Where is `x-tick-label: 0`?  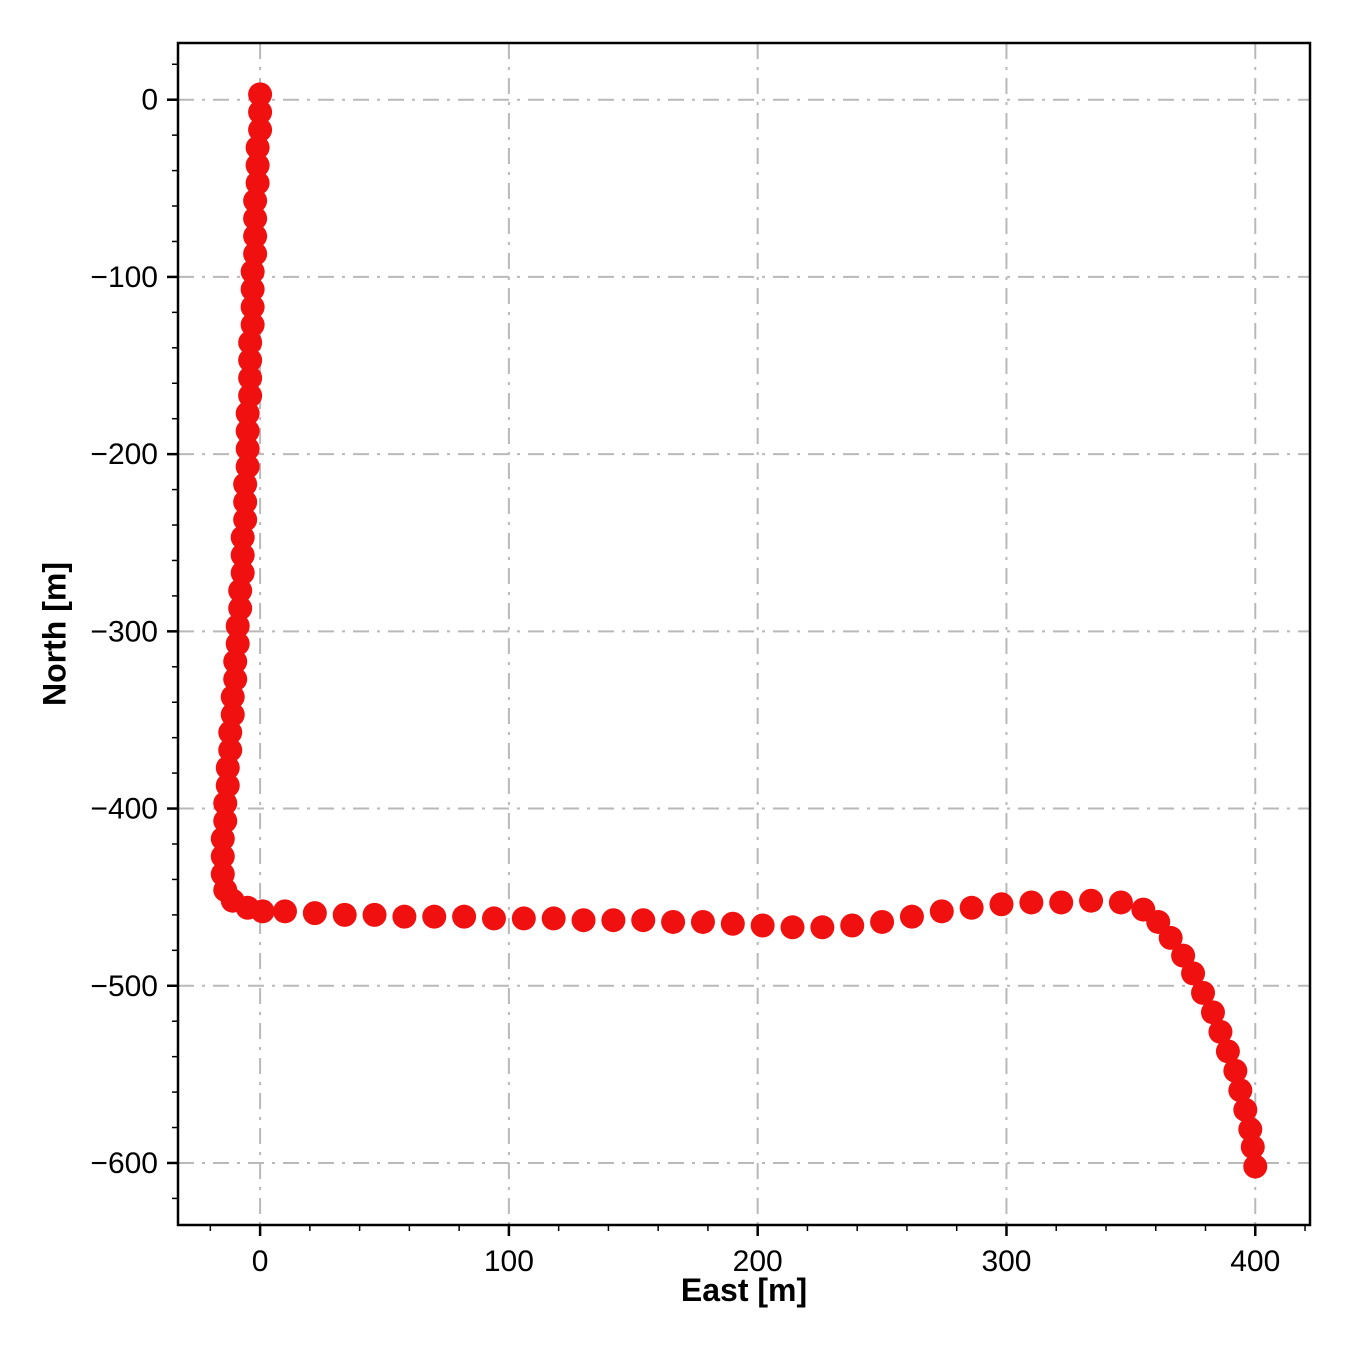 x-tick-label: 0 is located at coordinates (260, 1261).